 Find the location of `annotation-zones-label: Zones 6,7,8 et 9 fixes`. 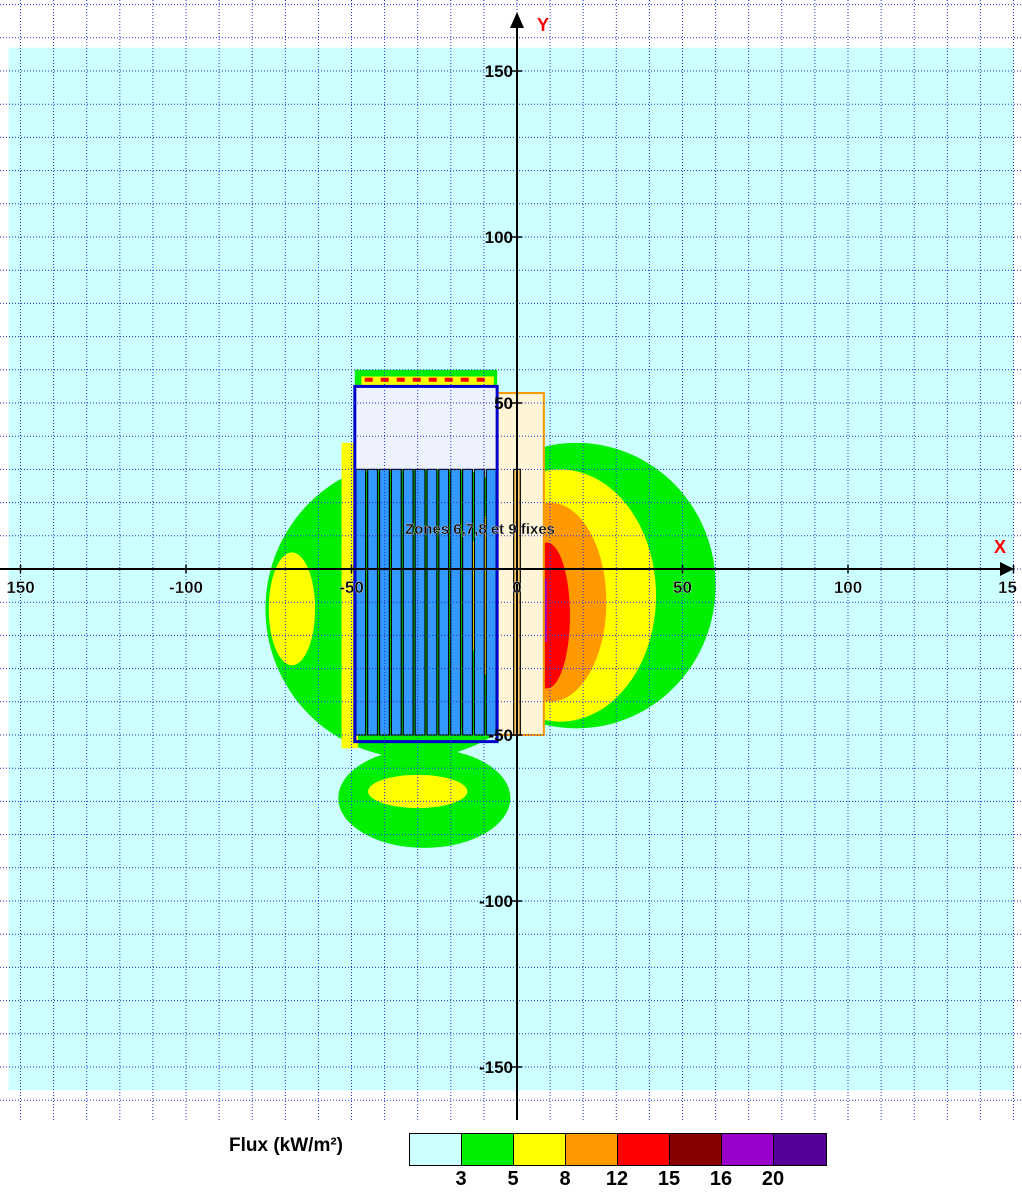

annotation-zones-label: Zones 6,7,8 et 9 fixes is located at coordinates (480, 529).